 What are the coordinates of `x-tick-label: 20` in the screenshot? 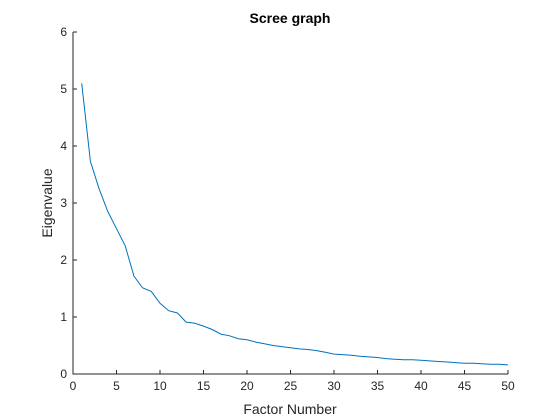 It's located at (247, 386).